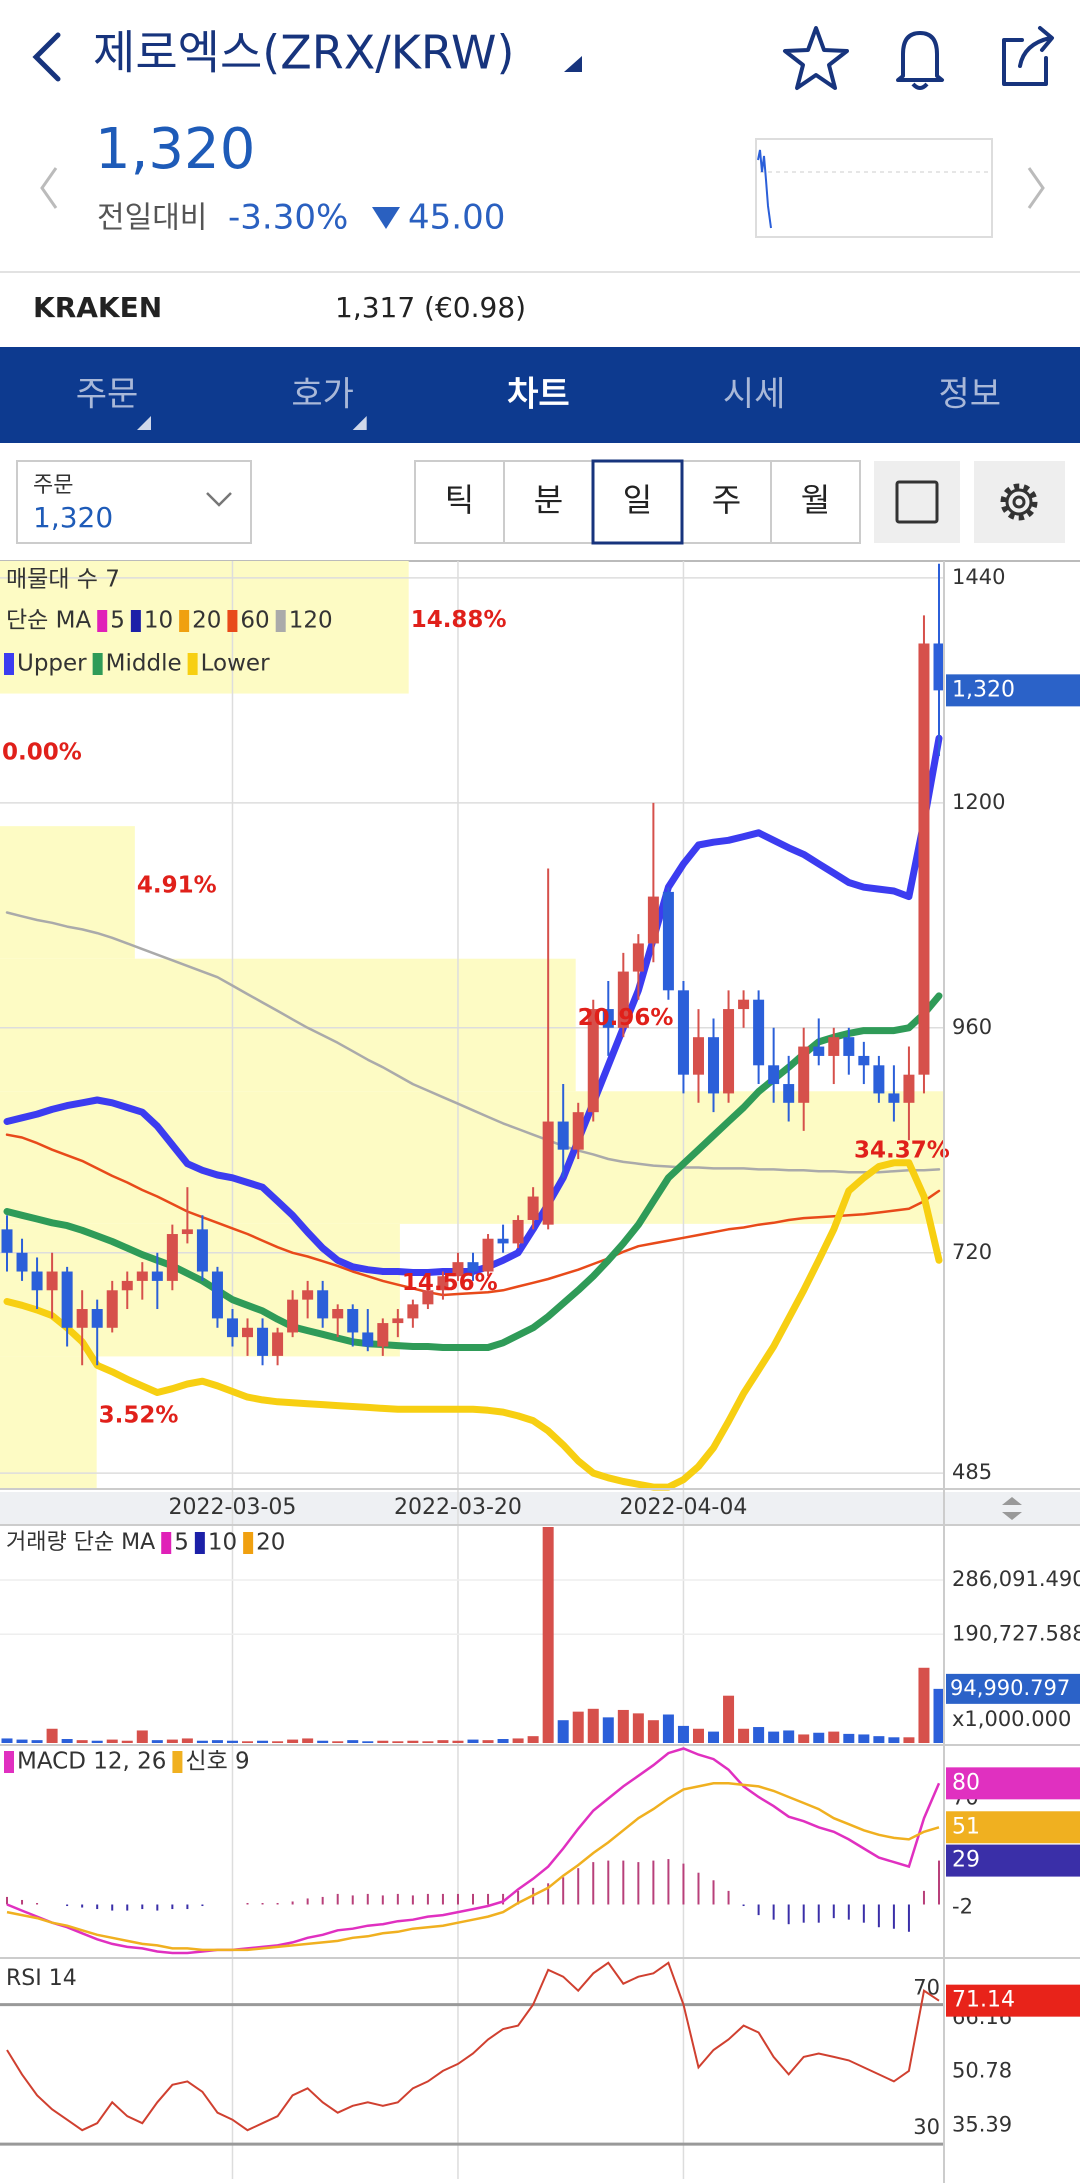 Image resolution: width=1080 pixels, height=2183 pixels. What do you see at coordinates (684, 1507) in the screenshot?
I see `x-tick-label: 2022-04-04` at bounding box center [684, 1507].